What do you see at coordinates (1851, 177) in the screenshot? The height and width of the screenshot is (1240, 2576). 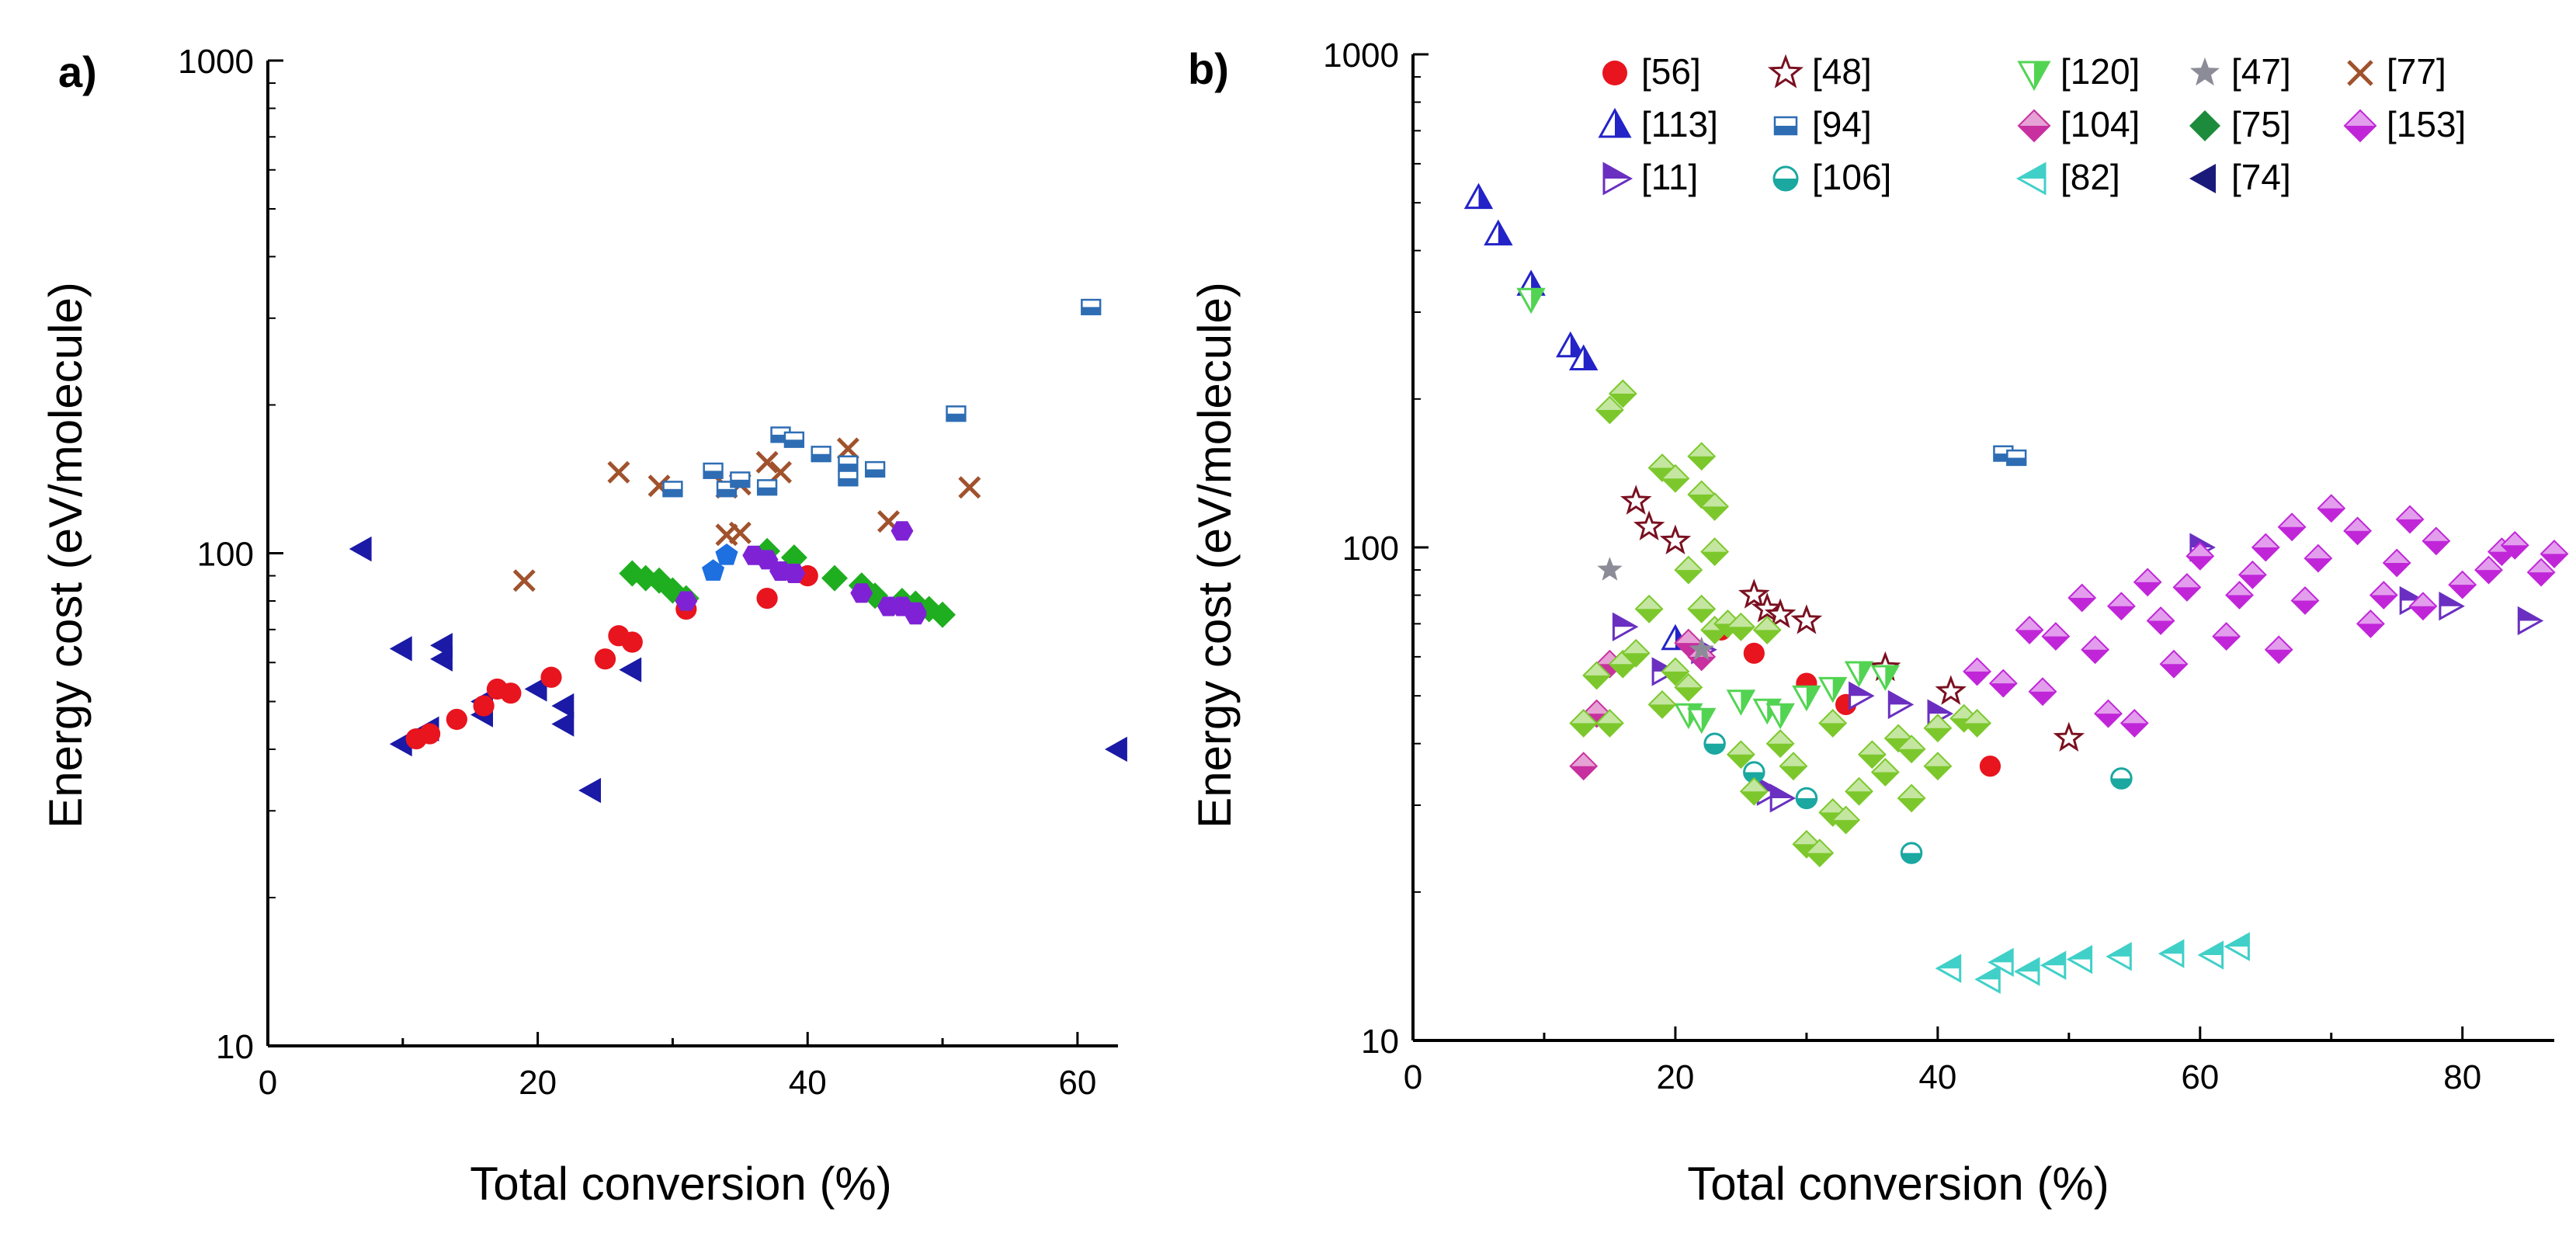 I see `legend-label: [106]` at bounding box center [1851, 177].